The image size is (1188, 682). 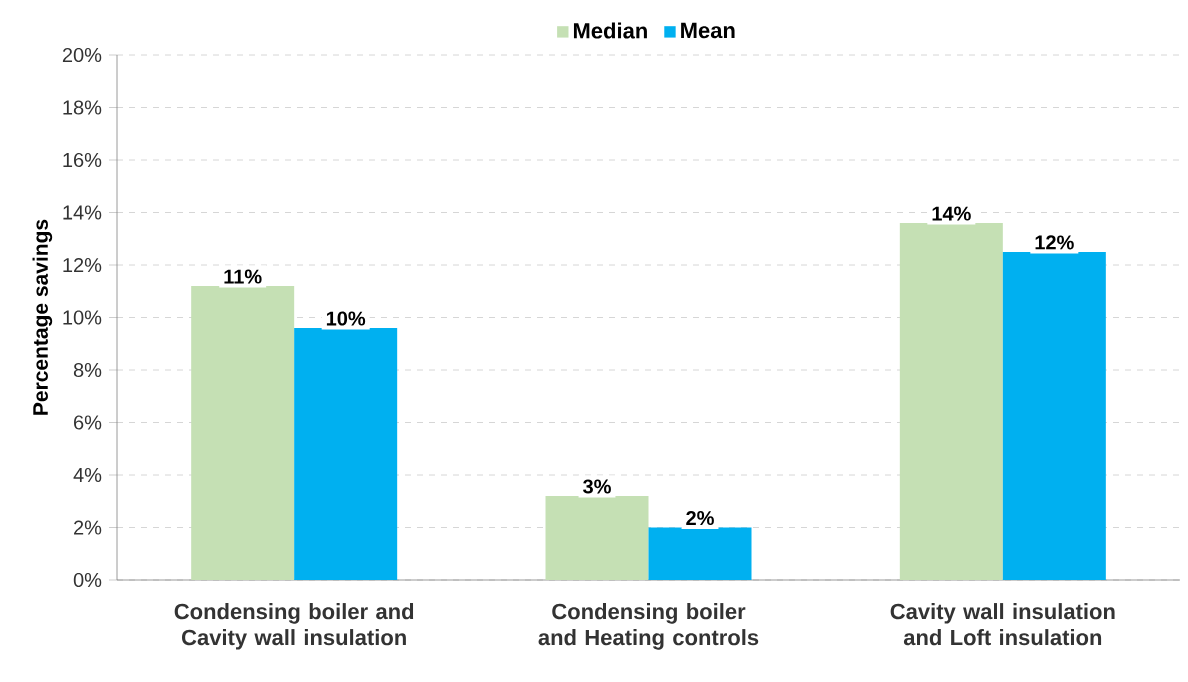 What do you see at coordinates (648, 626) in the screenshot?
I see `x-tick-label: Condensing boiler and Heating controls` at bounding box center [648, 626].